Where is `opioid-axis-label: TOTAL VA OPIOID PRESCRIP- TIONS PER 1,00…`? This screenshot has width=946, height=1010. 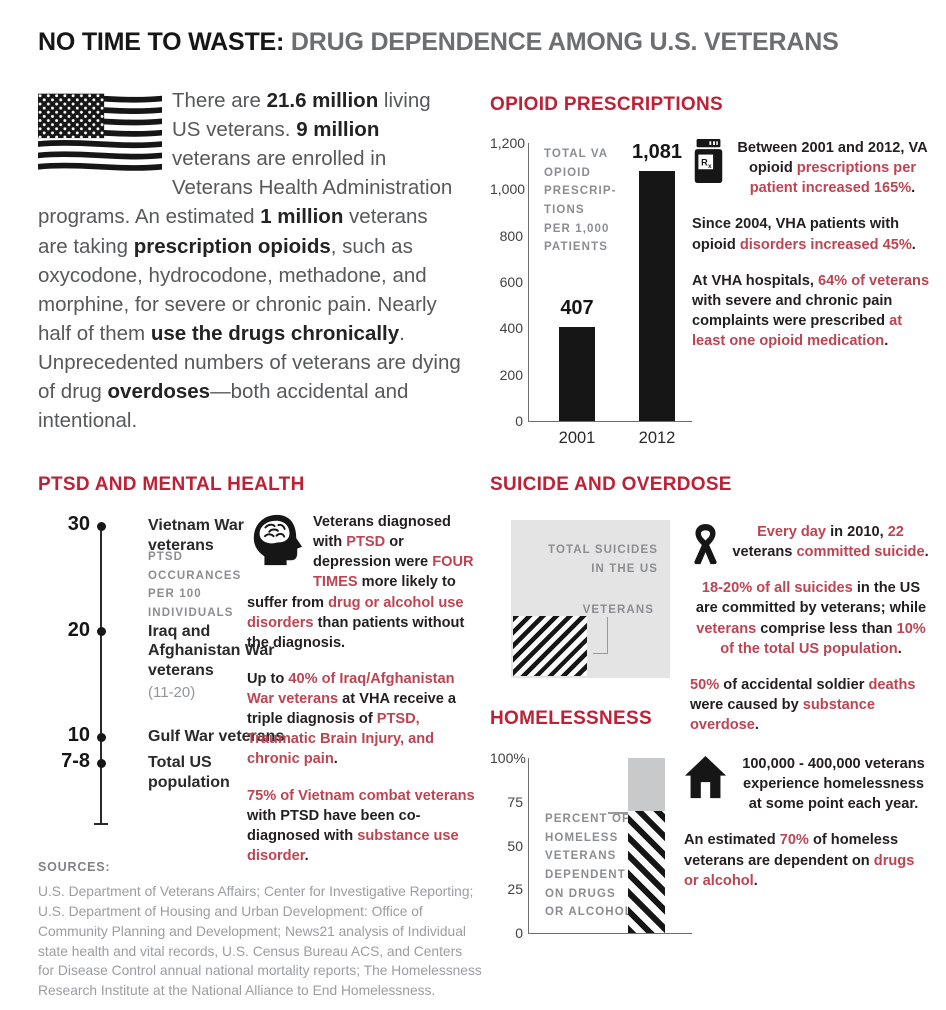 opioid-axis-label: TOTAL VA OPIOID PRESCRIP- TIONS PER 1,00… is located at coordinates (580, 201).